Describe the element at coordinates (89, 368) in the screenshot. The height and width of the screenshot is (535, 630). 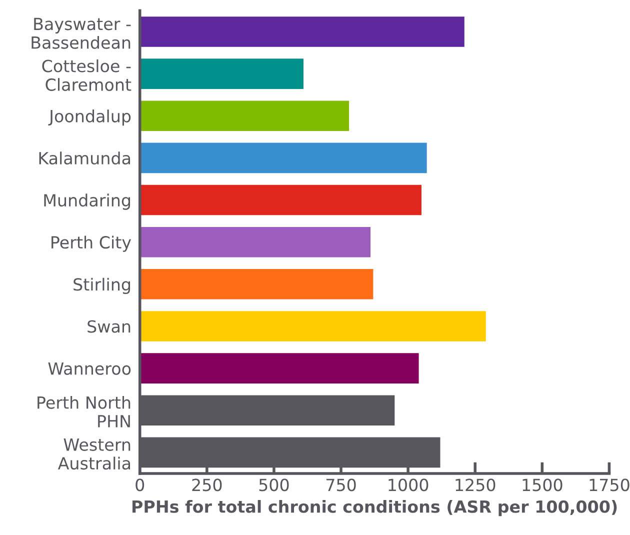
I see `y-tick-label: Wanneroo` at that location.